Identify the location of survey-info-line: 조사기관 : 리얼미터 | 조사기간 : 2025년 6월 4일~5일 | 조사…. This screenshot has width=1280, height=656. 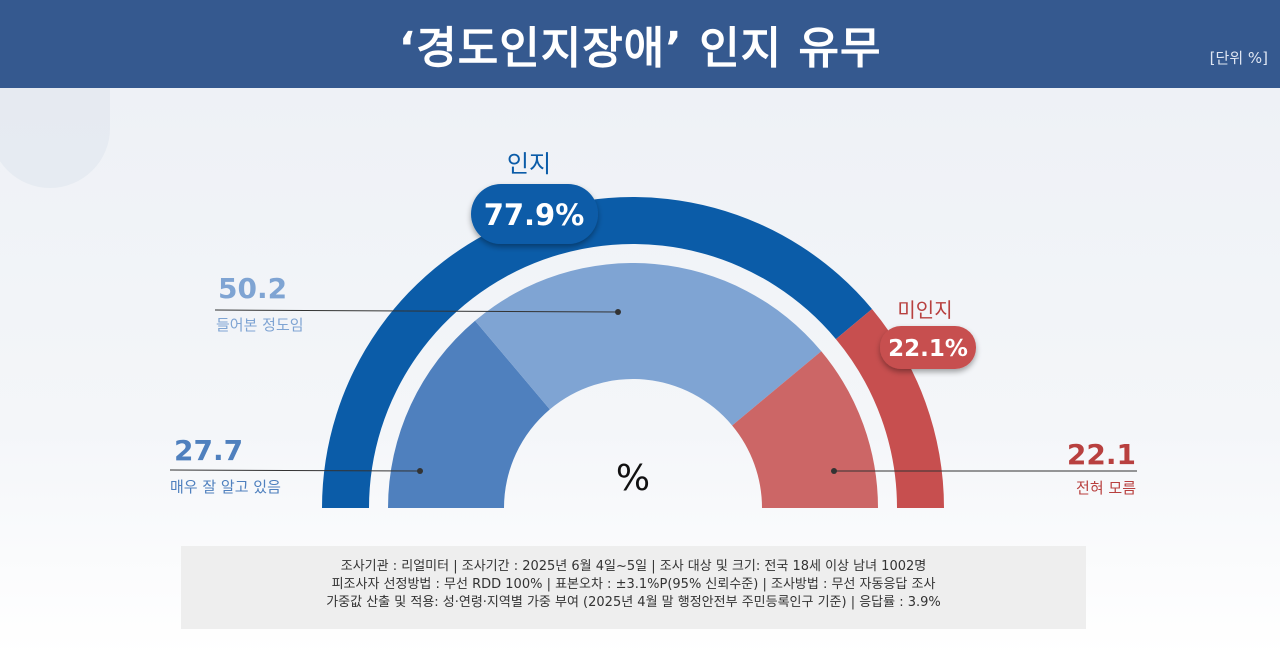
(633, 566).